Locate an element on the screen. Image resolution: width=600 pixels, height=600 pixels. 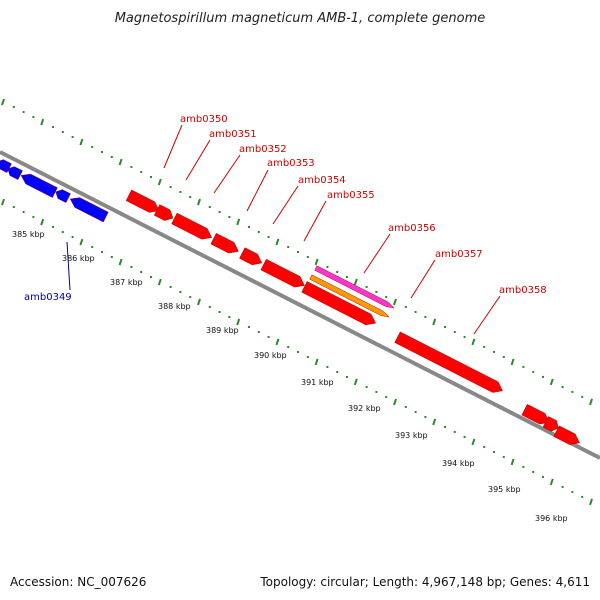
kbp-label: 394 kbp is located at coordinates (458, 463).